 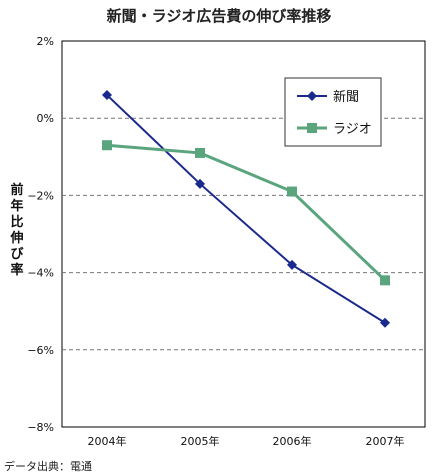 I want to click on x-tick-label: 2007年, so click(x=385, y=441).